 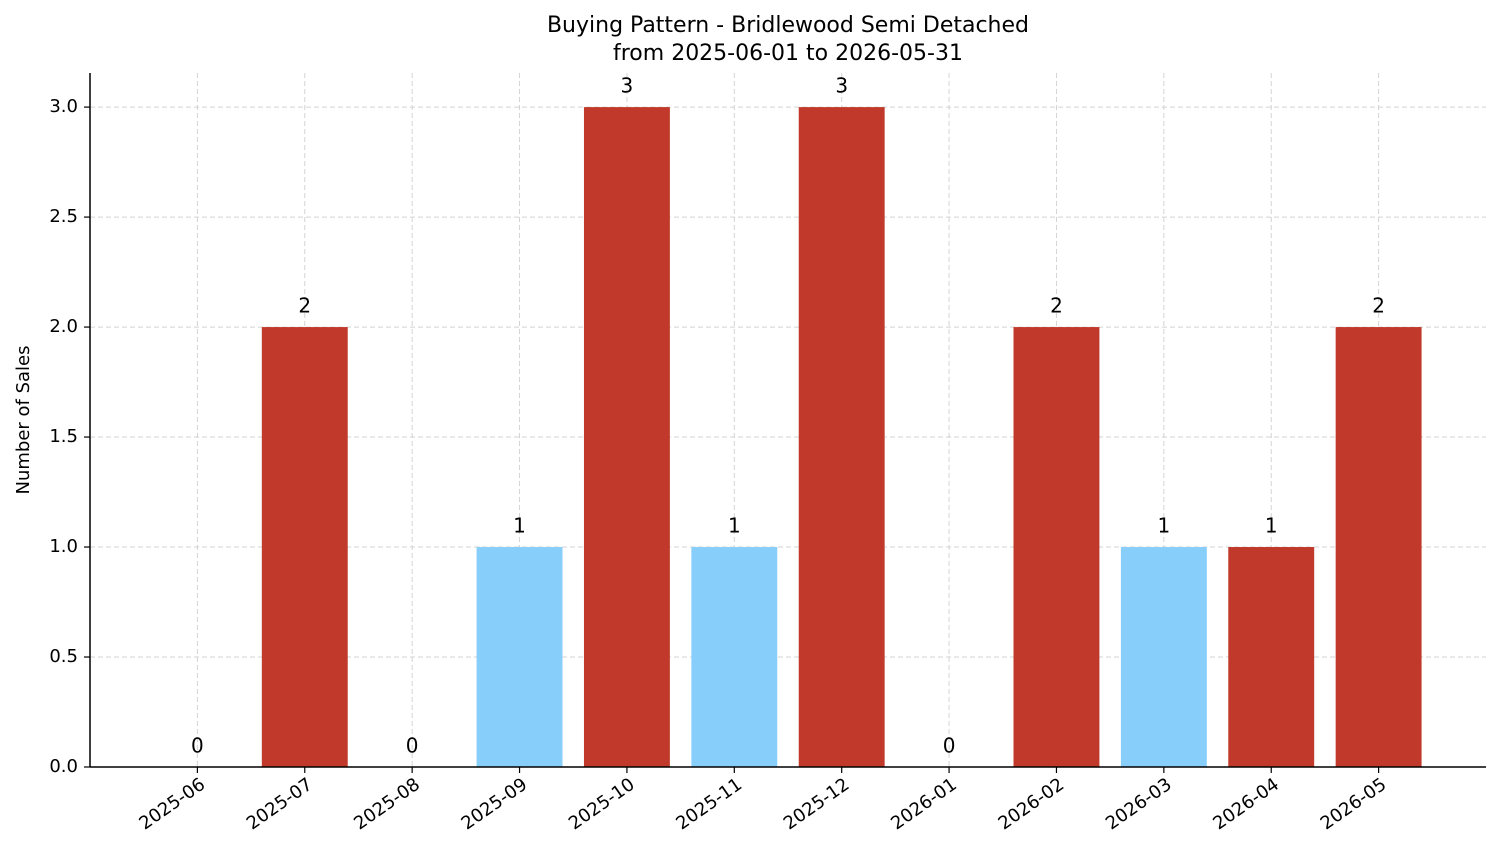 I want to click on y-tick-label: 1.5, so click(x=63, y=436).